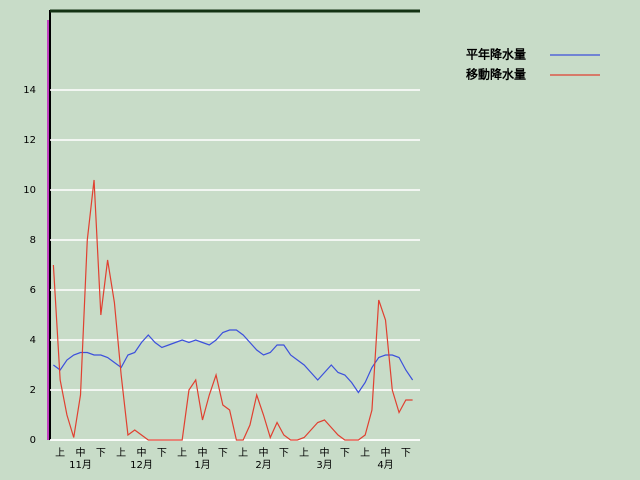 This screenshot has height=480, width=640. Describe the element at coordinates (385, 465) in the screenshot. I see `month-label: 4月` at that location.